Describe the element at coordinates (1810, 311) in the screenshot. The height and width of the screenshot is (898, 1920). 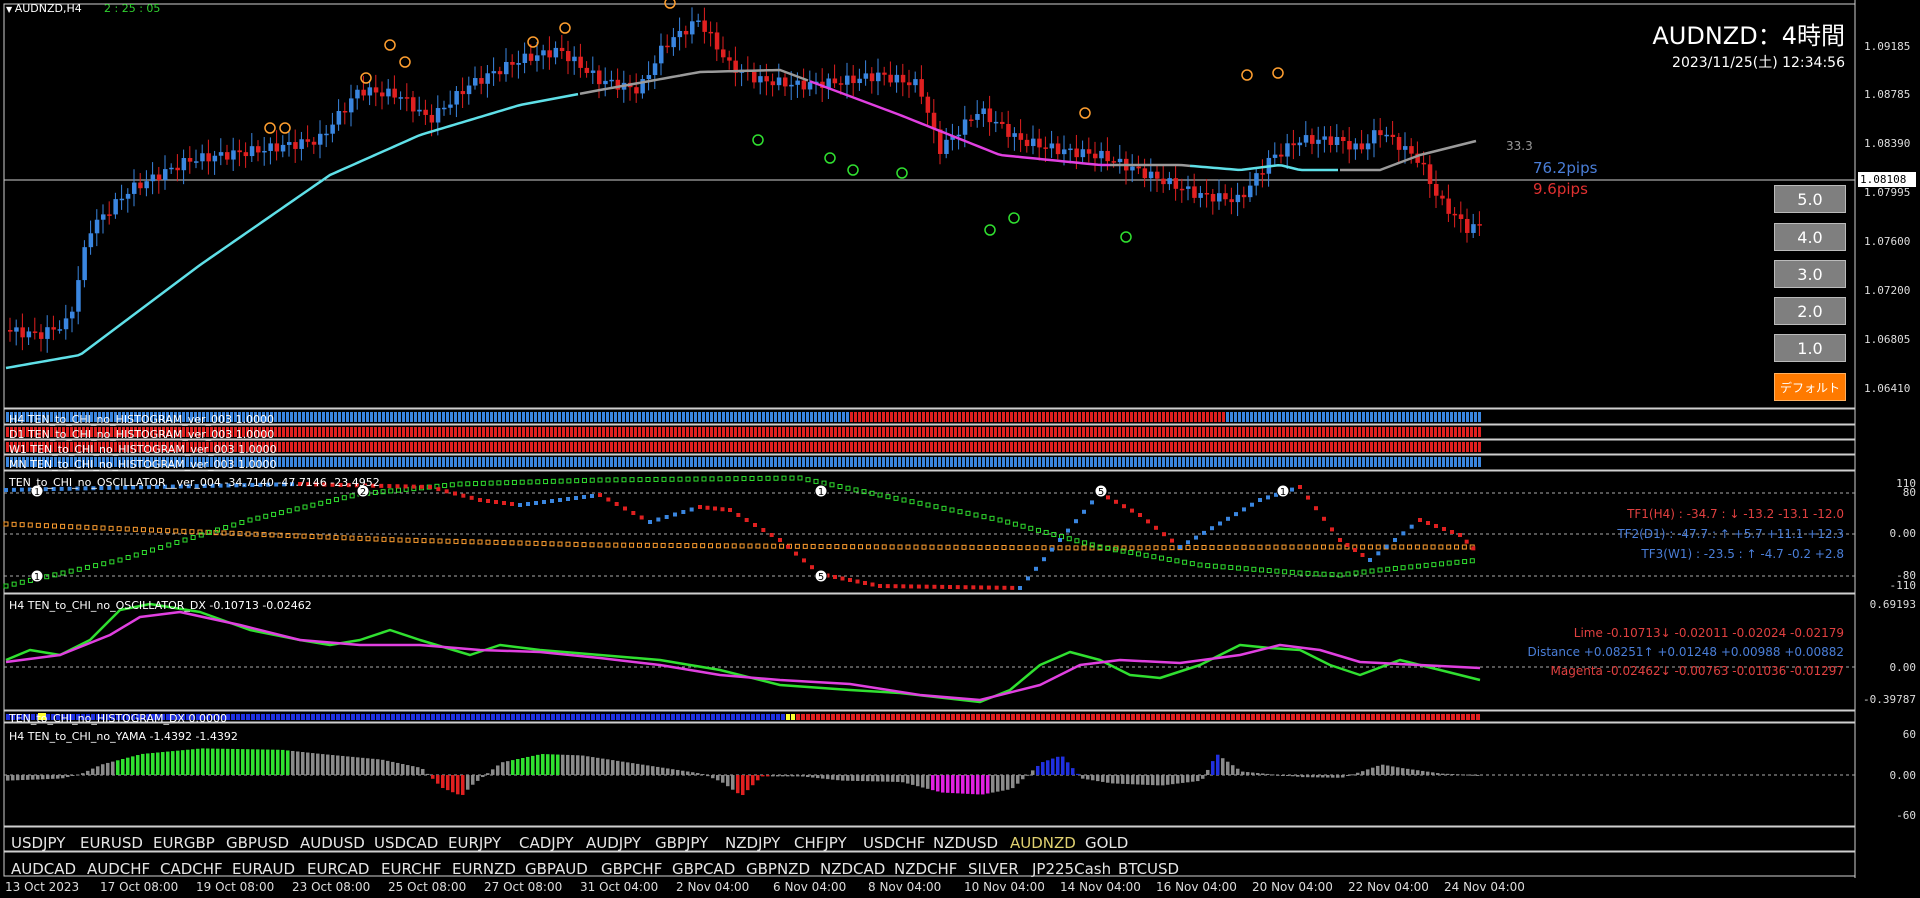
I see `scale-2-button: 2.0` at that location.